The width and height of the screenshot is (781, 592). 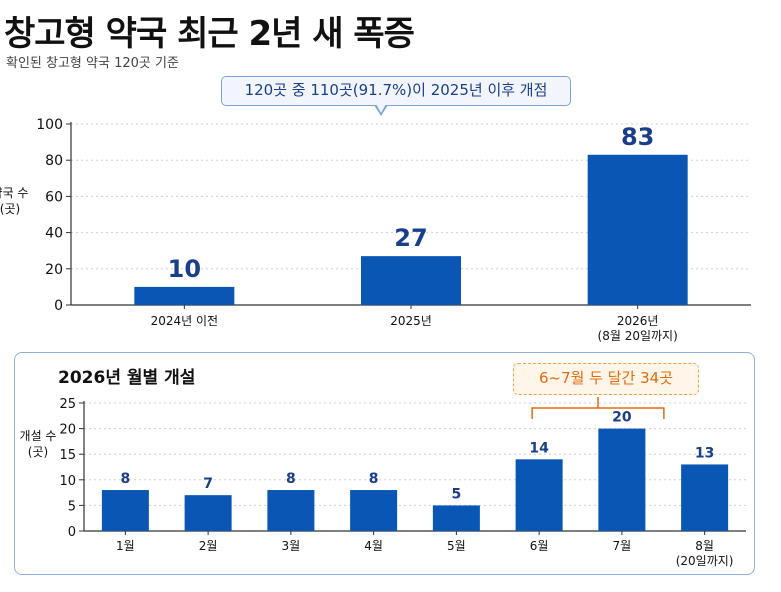 What do you see at coordinates (539, 546) in the screenshot?
I see `x-tick-label: 6월` at bounding box center [539, 546].